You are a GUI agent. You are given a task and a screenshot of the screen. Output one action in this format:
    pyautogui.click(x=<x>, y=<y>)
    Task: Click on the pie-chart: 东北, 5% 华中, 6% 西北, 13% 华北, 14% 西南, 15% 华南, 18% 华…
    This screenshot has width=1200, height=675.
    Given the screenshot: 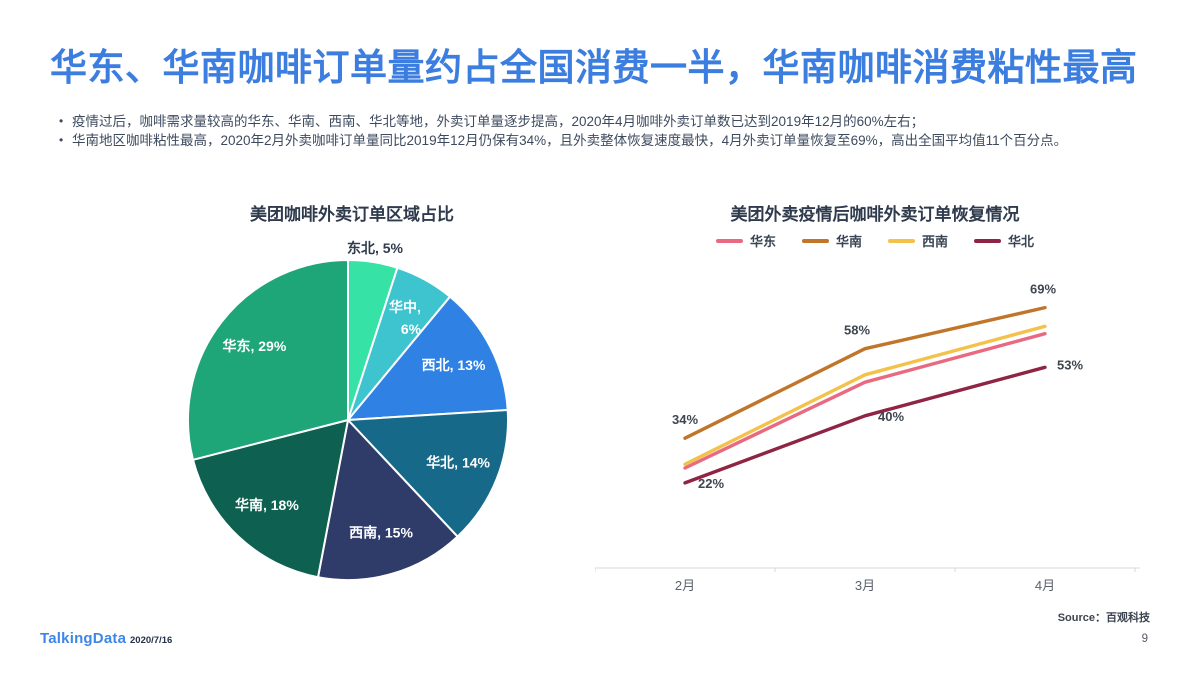 What is the action you would take?
    pyautogui.click(x=348, y=411)
    